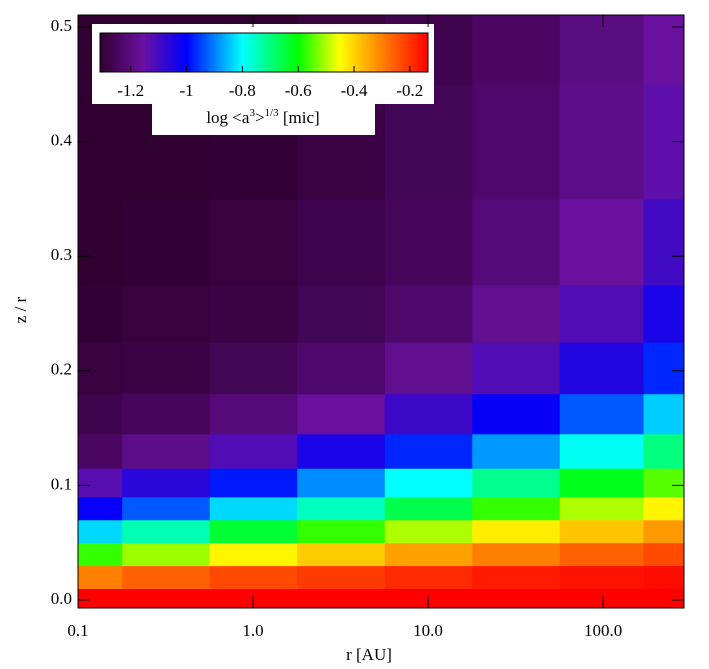 This screenshot has width=709, height=669. Describe the element at coordinates (298, 90) in the screenshot. I see `colorbar-tick-label: -0.6` at that location.